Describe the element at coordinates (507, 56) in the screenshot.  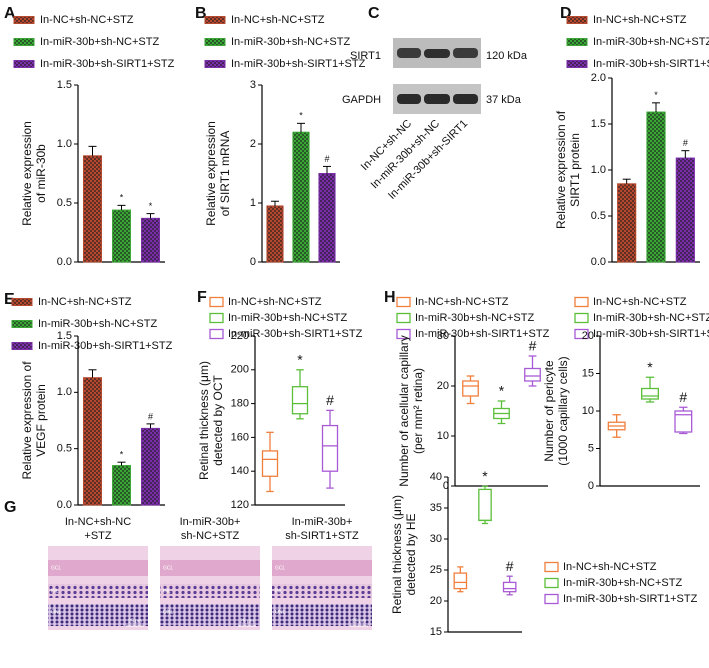
I see `blot-size-label: 120 kDa` at that location.